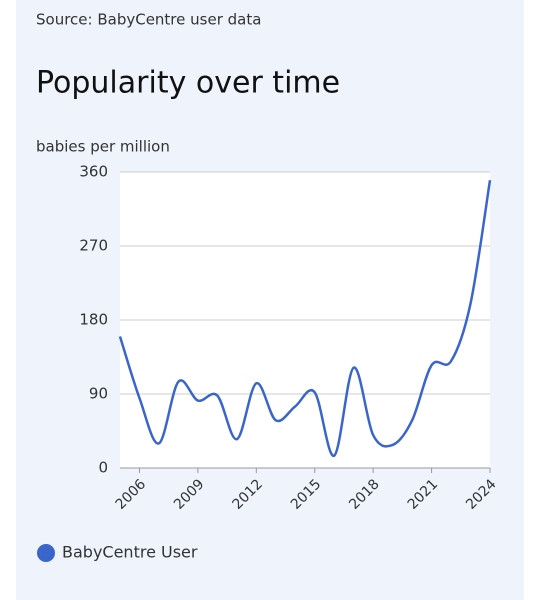 The width and height of the screenshot is (546, 600). What do you see at coordinates (481, 494) in the screenshot?
I see `x-tick-label: 2024` at bounding box center [481, 494].